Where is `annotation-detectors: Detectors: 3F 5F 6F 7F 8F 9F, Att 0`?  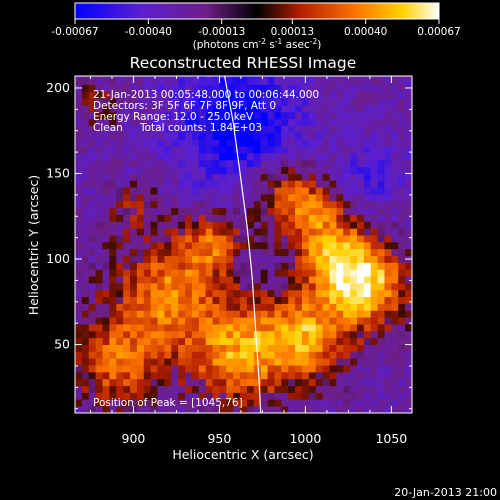
annotation-detectors: Detectors: 3F 5F 6F 7F 8F 9F, Att 0 is located at coordinates (184, 106).